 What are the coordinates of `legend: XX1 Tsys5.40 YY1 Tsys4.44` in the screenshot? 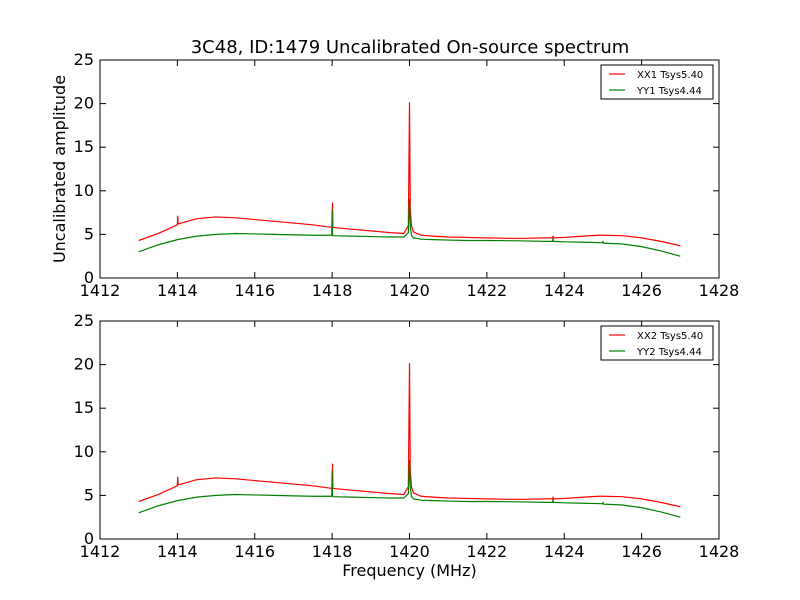 It's located at (657, 82).